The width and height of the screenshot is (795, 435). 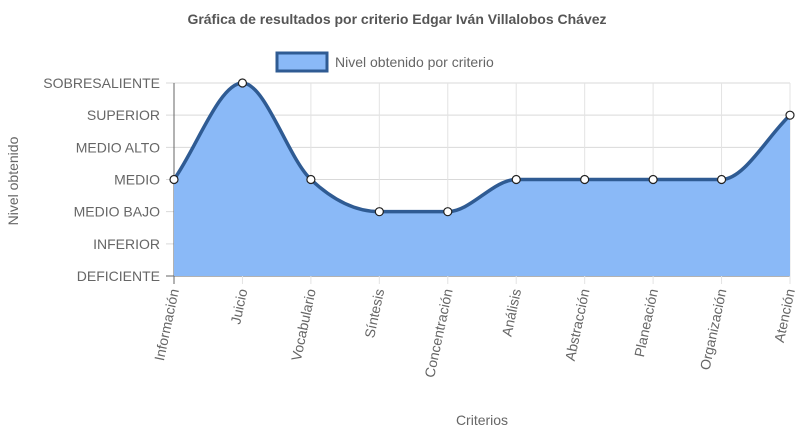 I want to click on x-axis-title: Criterios, so click(x=482, y=420).